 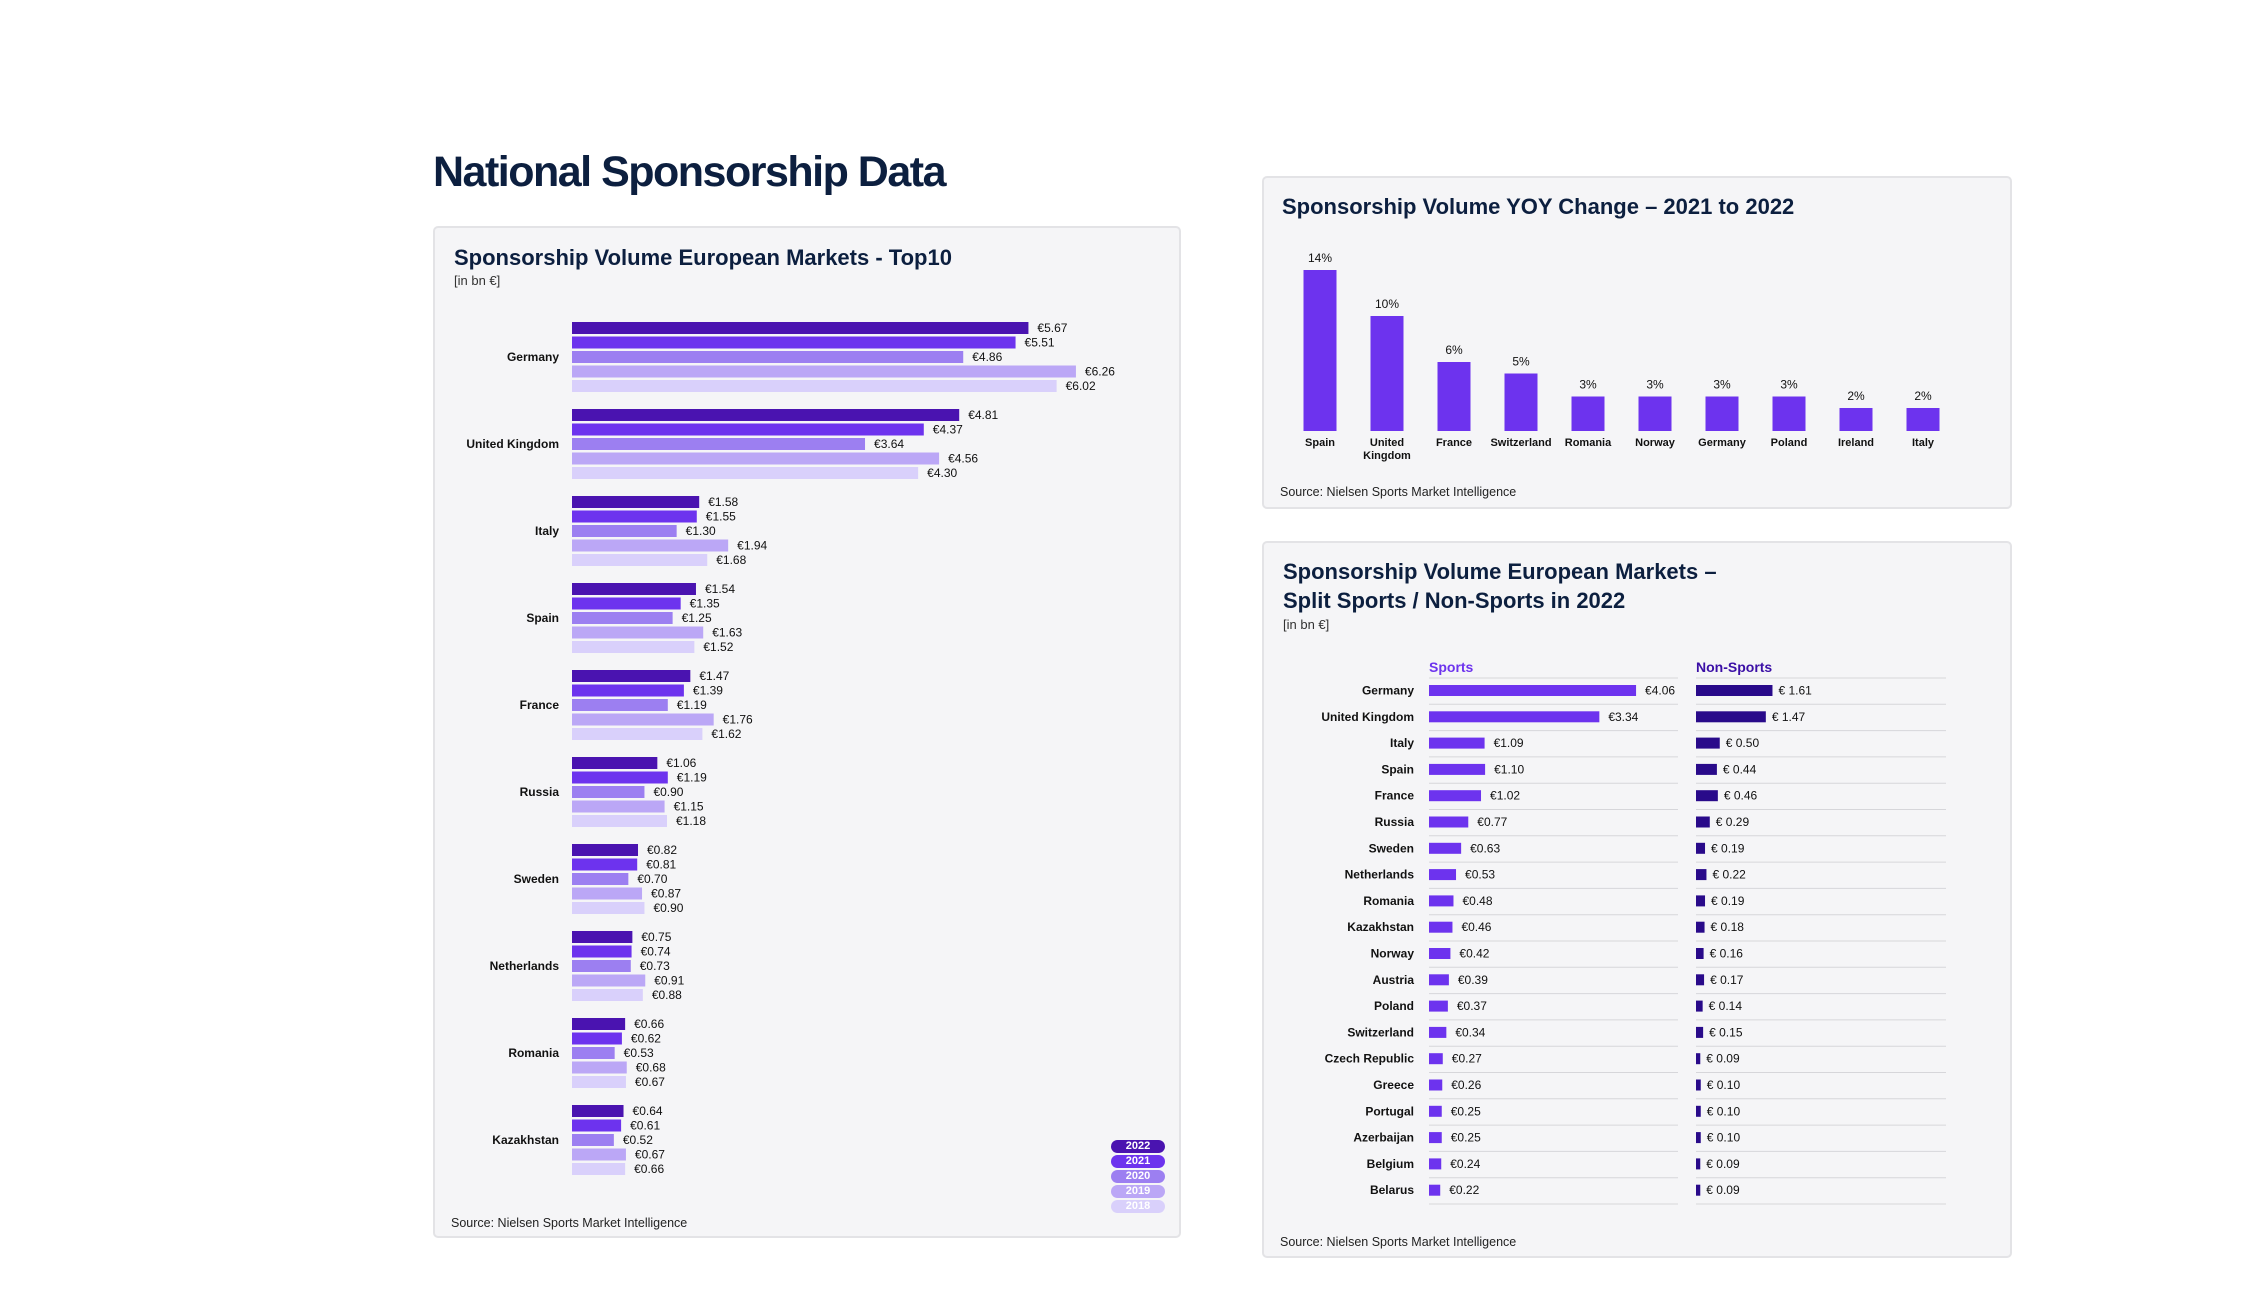 What do you see at coordinates (656, 937) in the screenshot?
I see `data-label: €0.75` at bounding box center [656, 937].